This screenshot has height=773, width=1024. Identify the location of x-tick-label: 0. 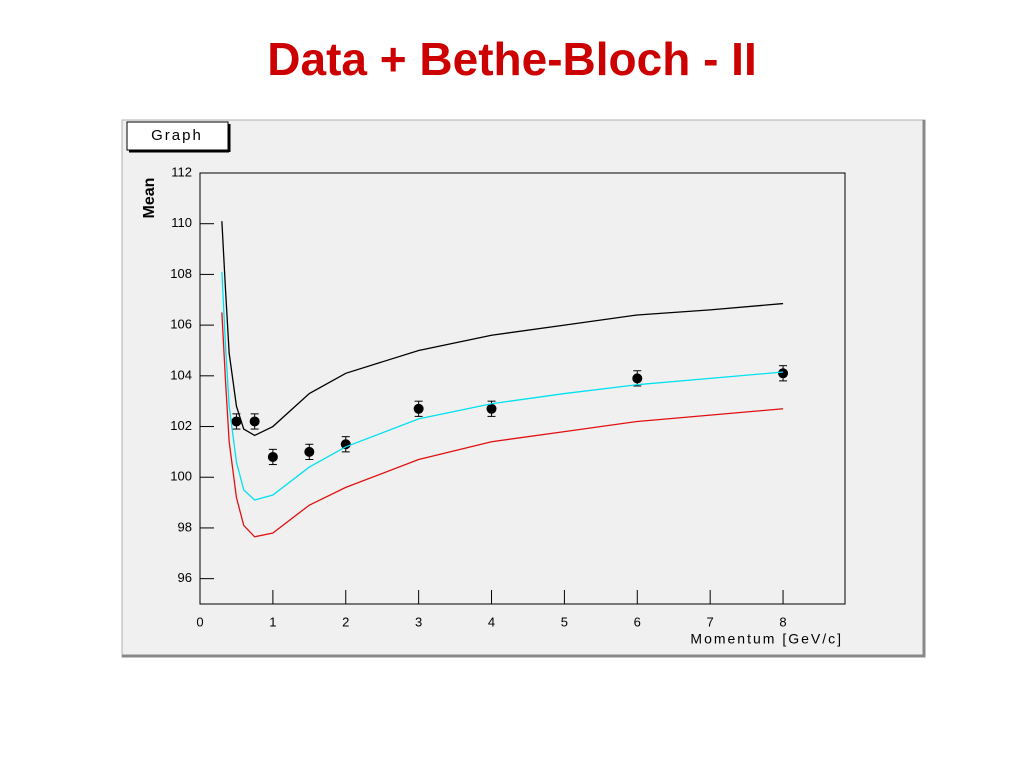
(199, 621).